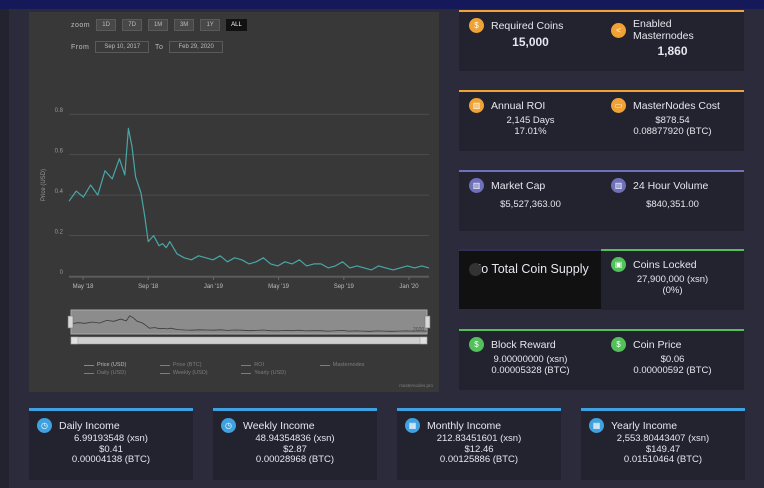  I want to click on enabled-masternodes-value: 1,860, so click(672, 51).